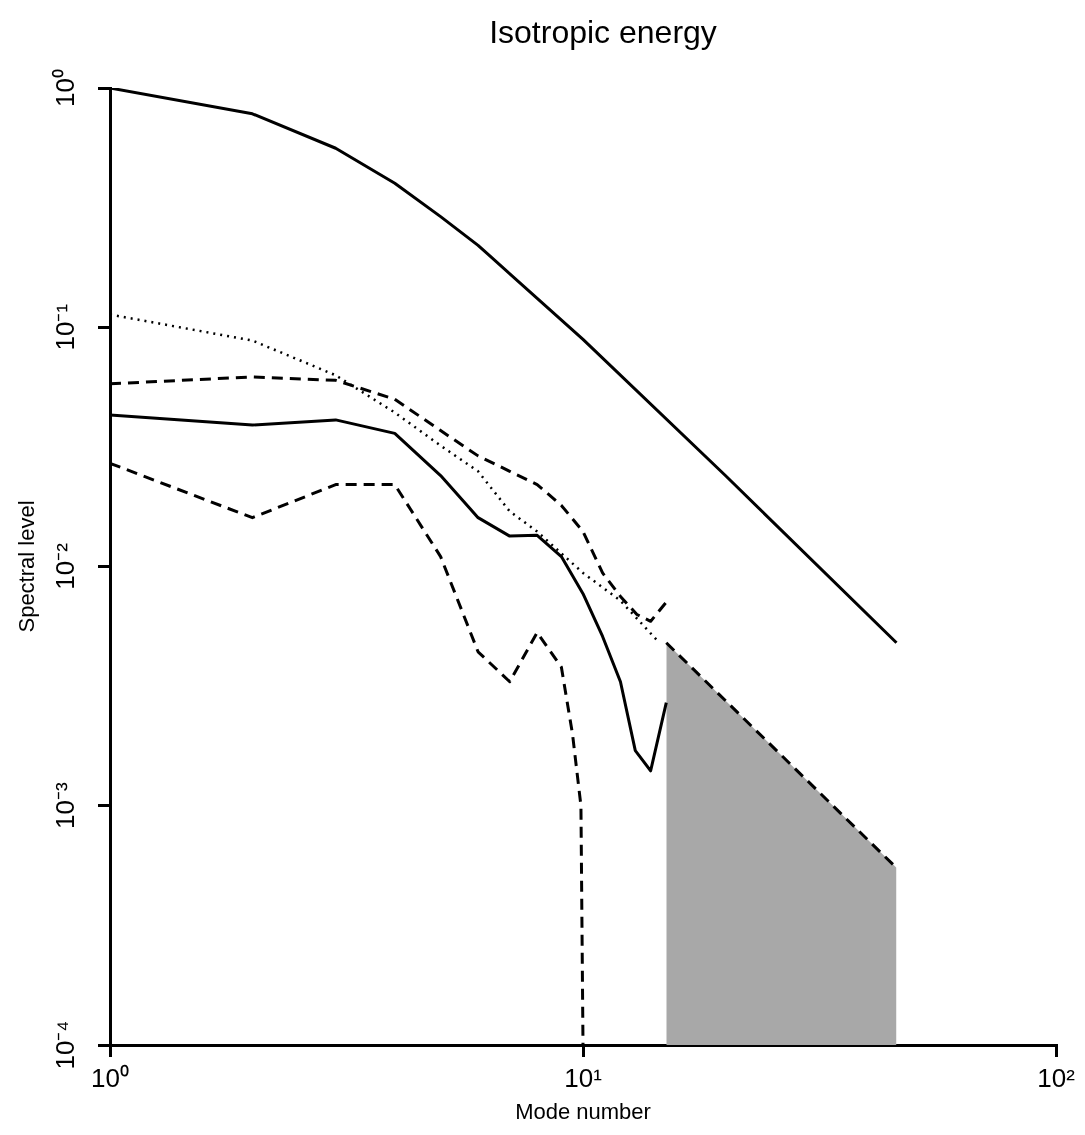 This screenshot has width=1085, height=1135. What do you see at coordinates (65, 806) in the screenshot?
I see `y-tick-label: 10⁻³` at bounding box center [65, 806].